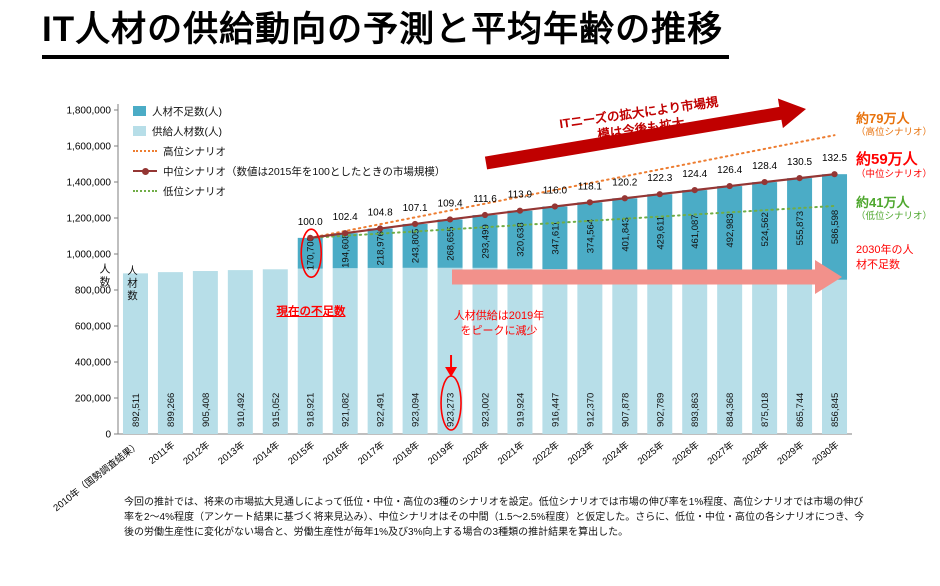 The image size is (940, 586). Describe the element at coordinates (161, 453) in the screenshot. I see `x-tick-label: 2011年` at that location.